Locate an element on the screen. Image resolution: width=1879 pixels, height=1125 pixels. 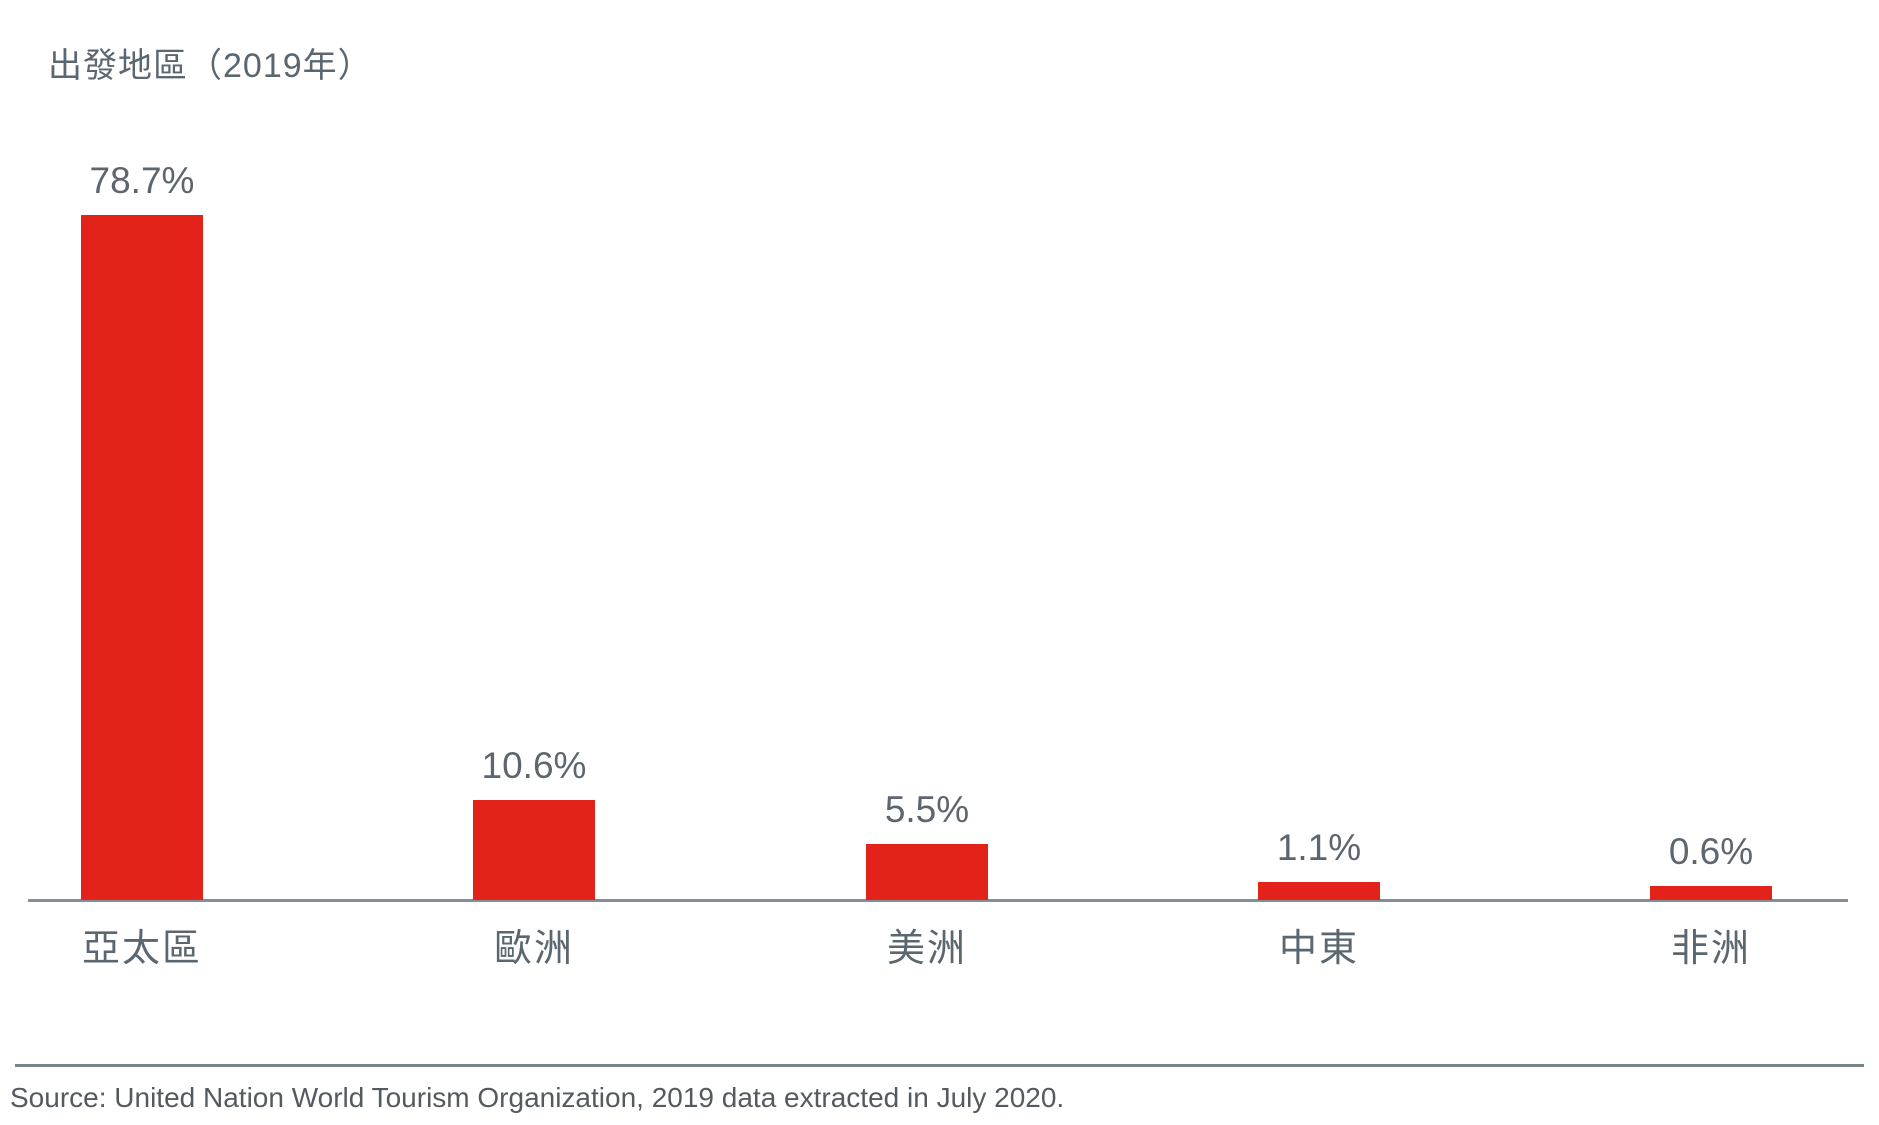
bar-category-label: 亞太區 is located at coordinates (141, 949).